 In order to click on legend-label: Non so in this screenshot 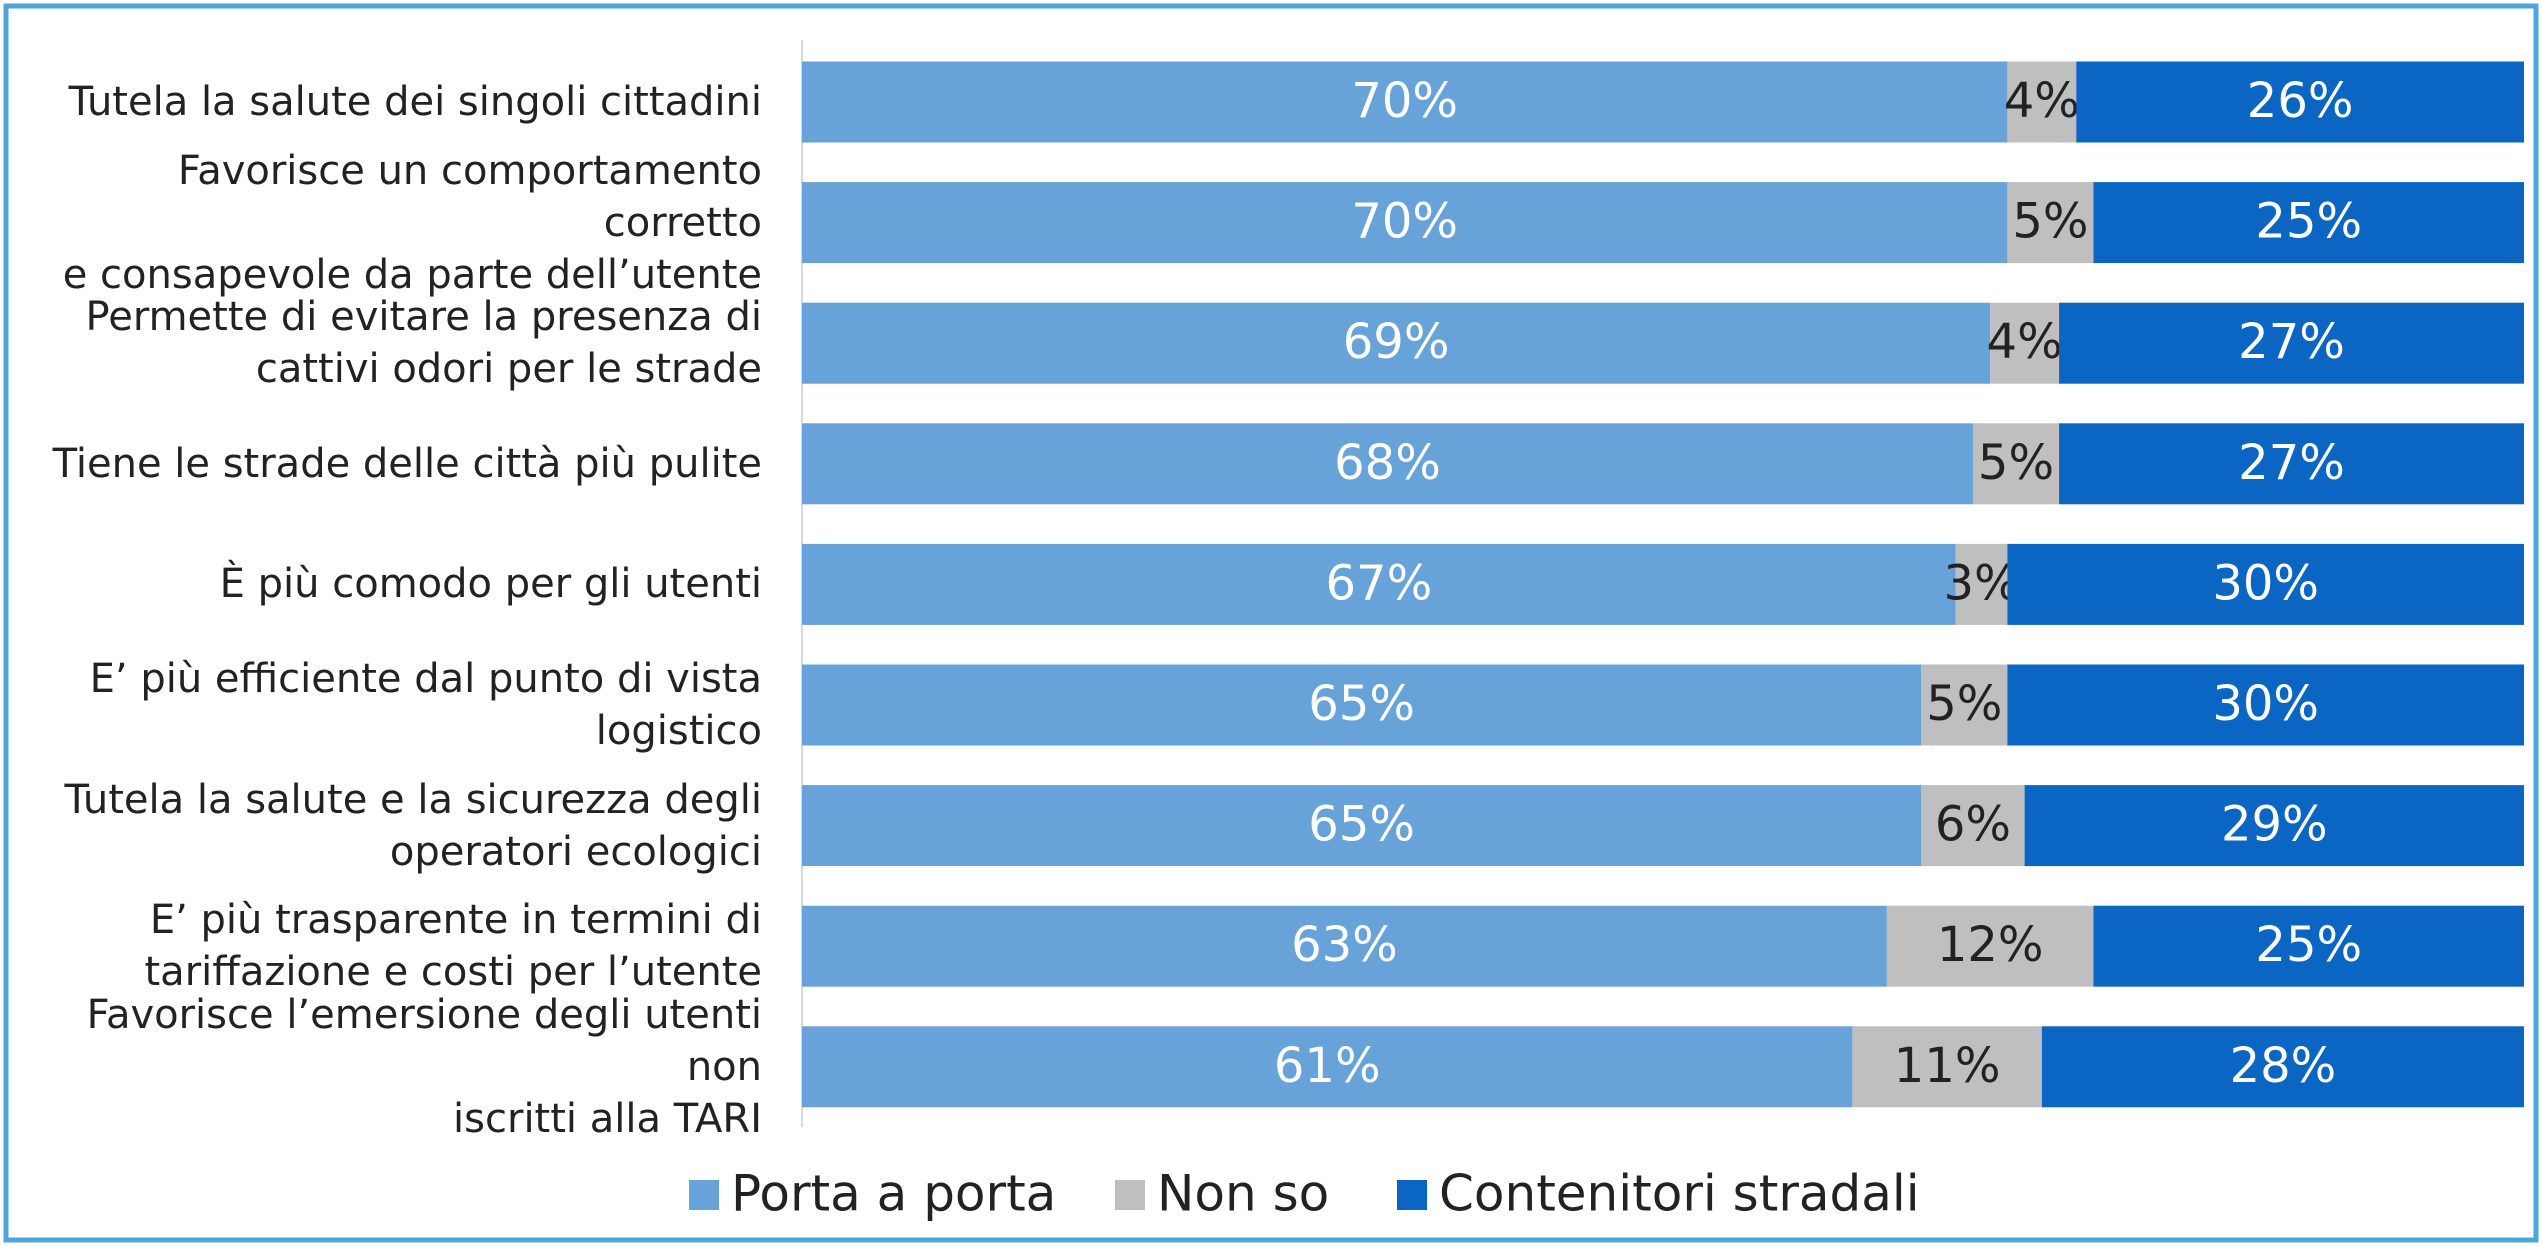, I will do `click(1243, 1194)`.